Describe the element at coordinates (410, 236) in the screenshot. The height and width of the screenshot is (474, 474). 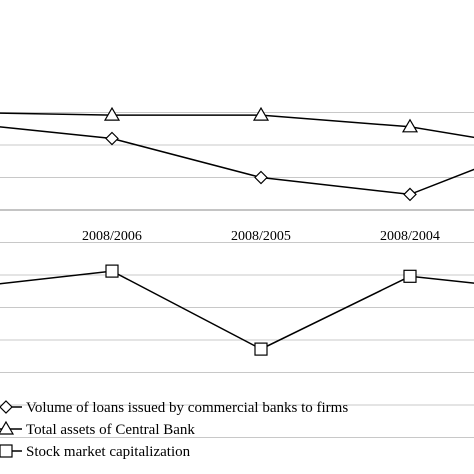
I see `x-tick-label: 2008/2004` at that location.